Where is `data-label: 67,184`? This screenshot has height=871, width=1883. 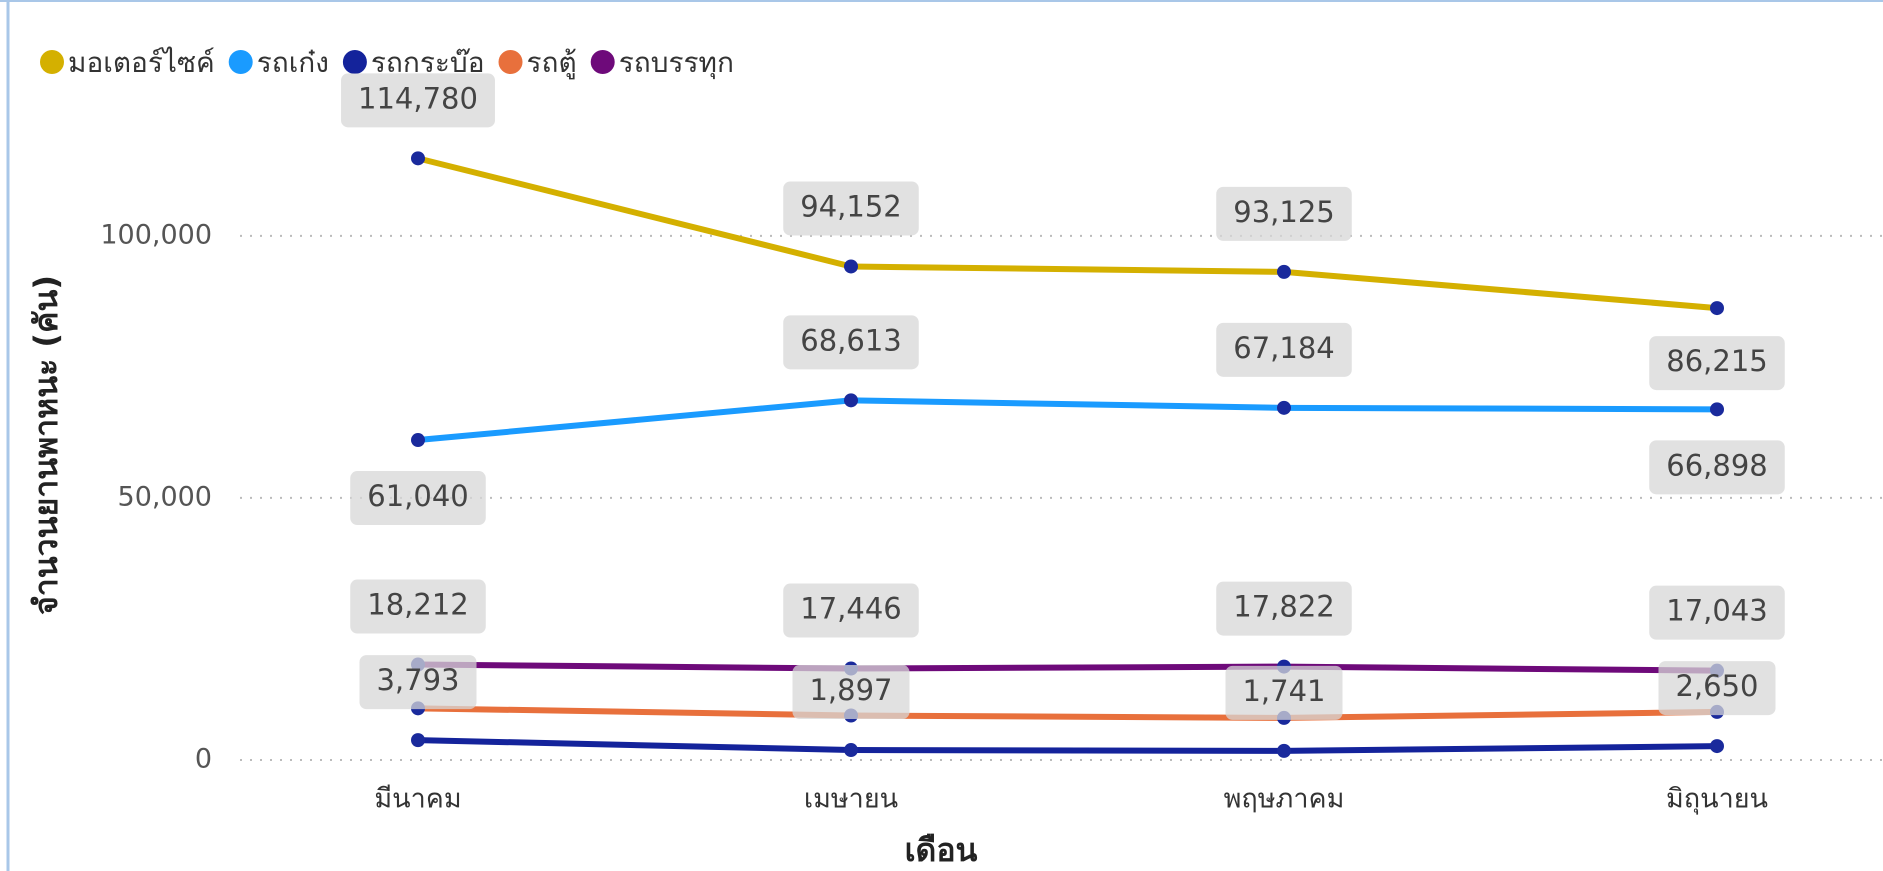
data-label: 67,184 is located at coordinates (1284, 349).